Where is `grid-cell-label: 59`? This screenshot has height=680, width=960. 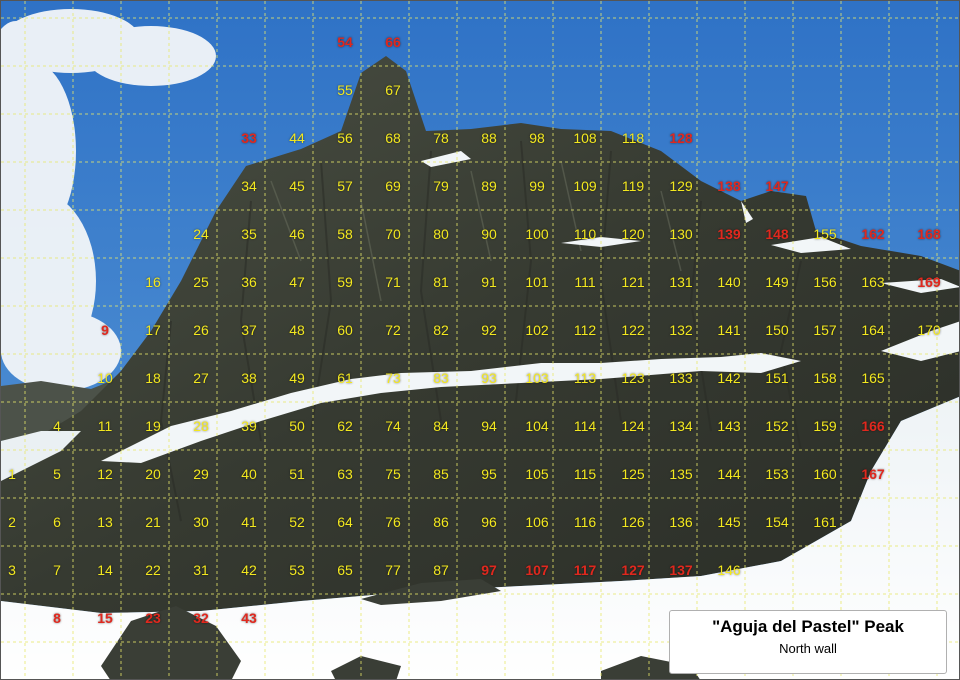 grid-cell-label: 59 is located at coordinates (345, 282).